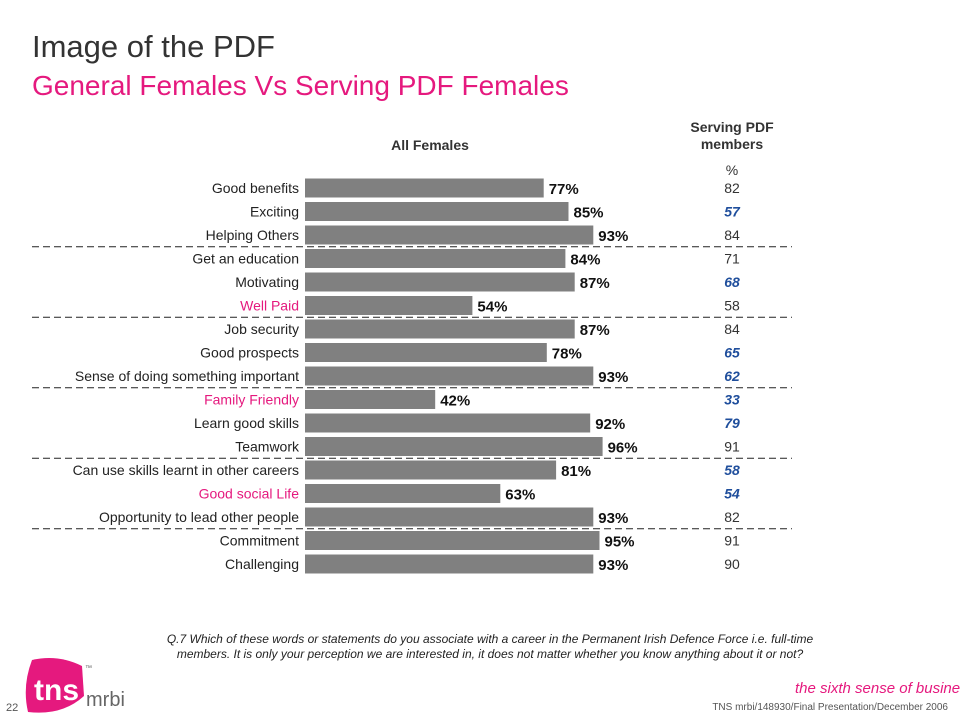  I want to click on serving-pdf-value: 71, so click(732, 259).